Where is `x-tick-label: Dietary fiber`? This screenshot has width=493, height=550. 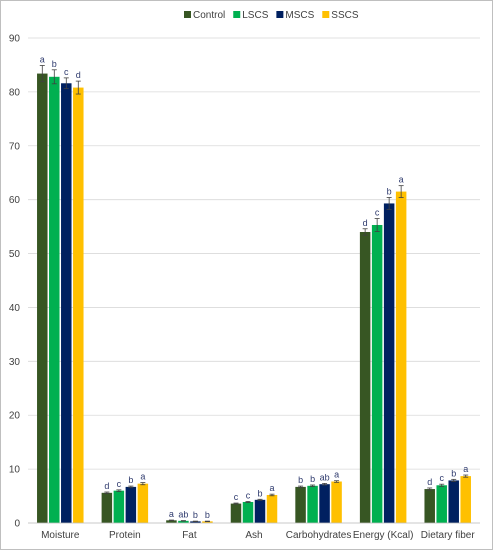 x-tick-label: Dietary fiber is located at coordinates (448, 535).